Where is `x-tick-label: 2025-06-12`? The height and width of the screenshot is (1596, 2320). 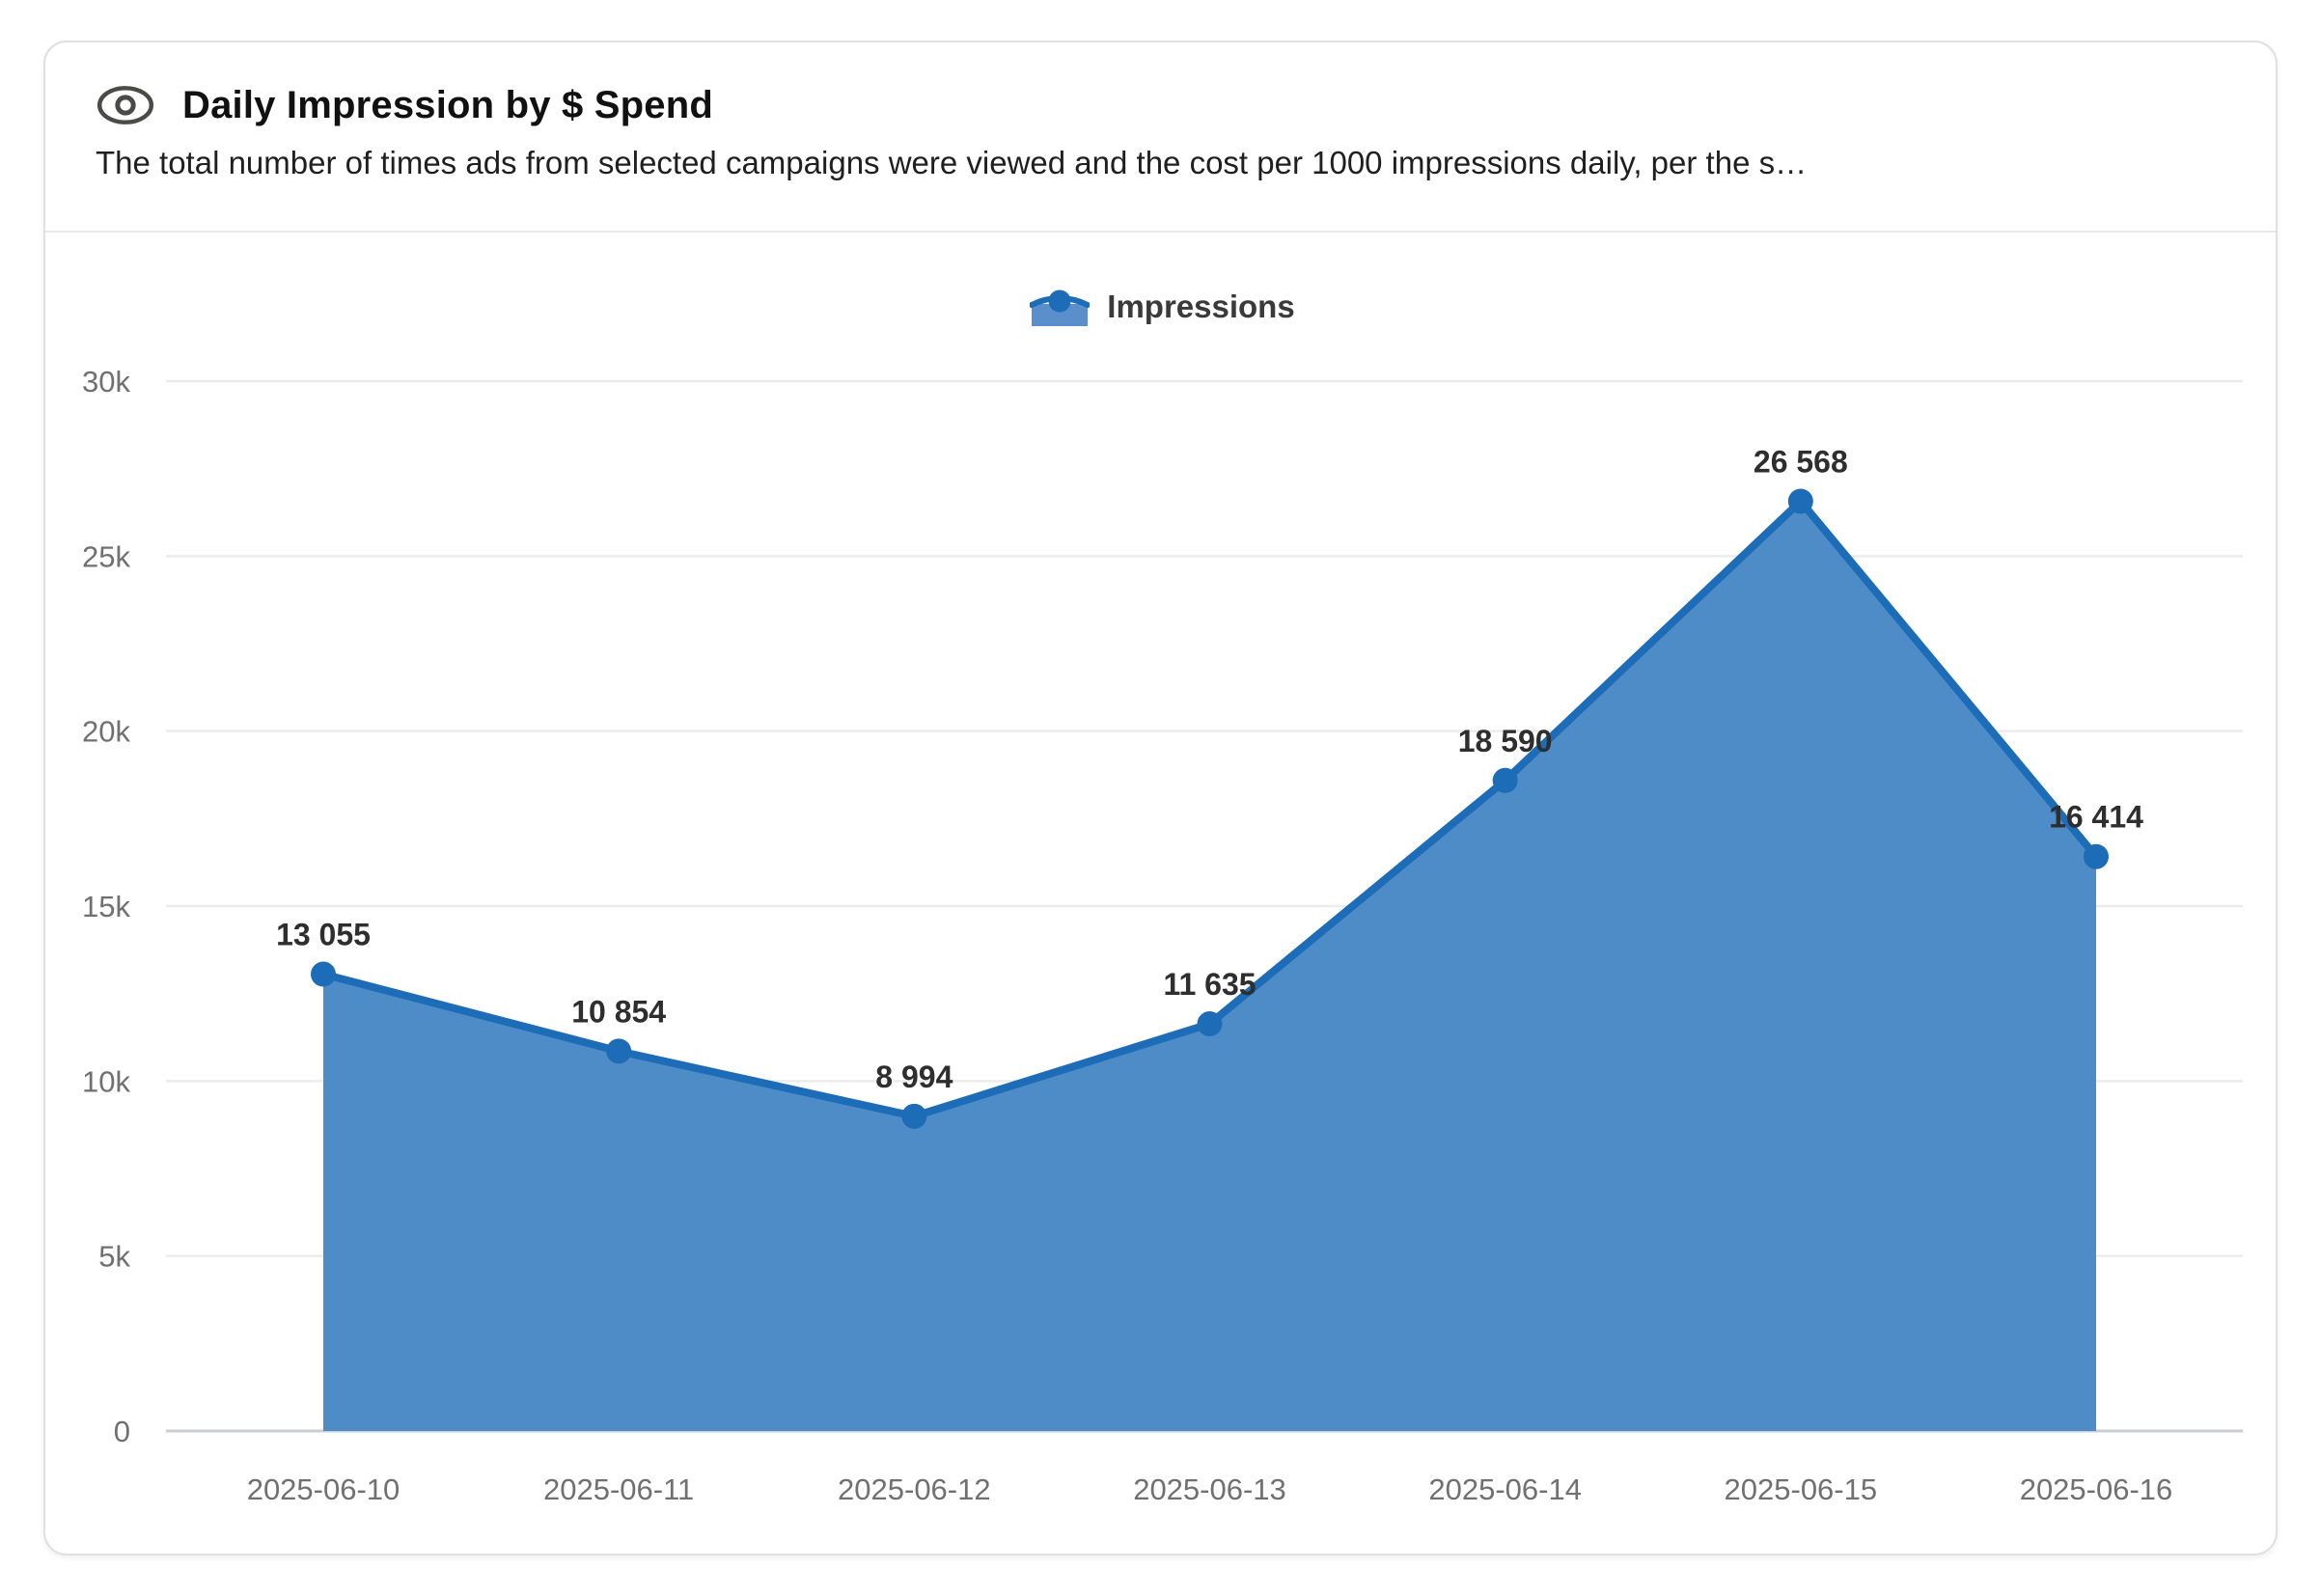 x-tick-label: 2025-06-12 is located at coordinates (914, 1489).